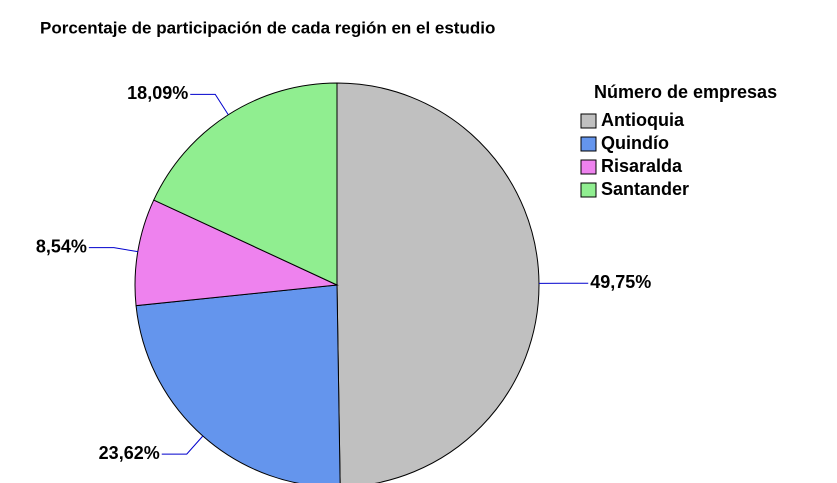 This screenshot has height=483, width=837. Describe the element at coordinates (157, 93) in the screenshot. I see `data-label: 18,09%` at that location.